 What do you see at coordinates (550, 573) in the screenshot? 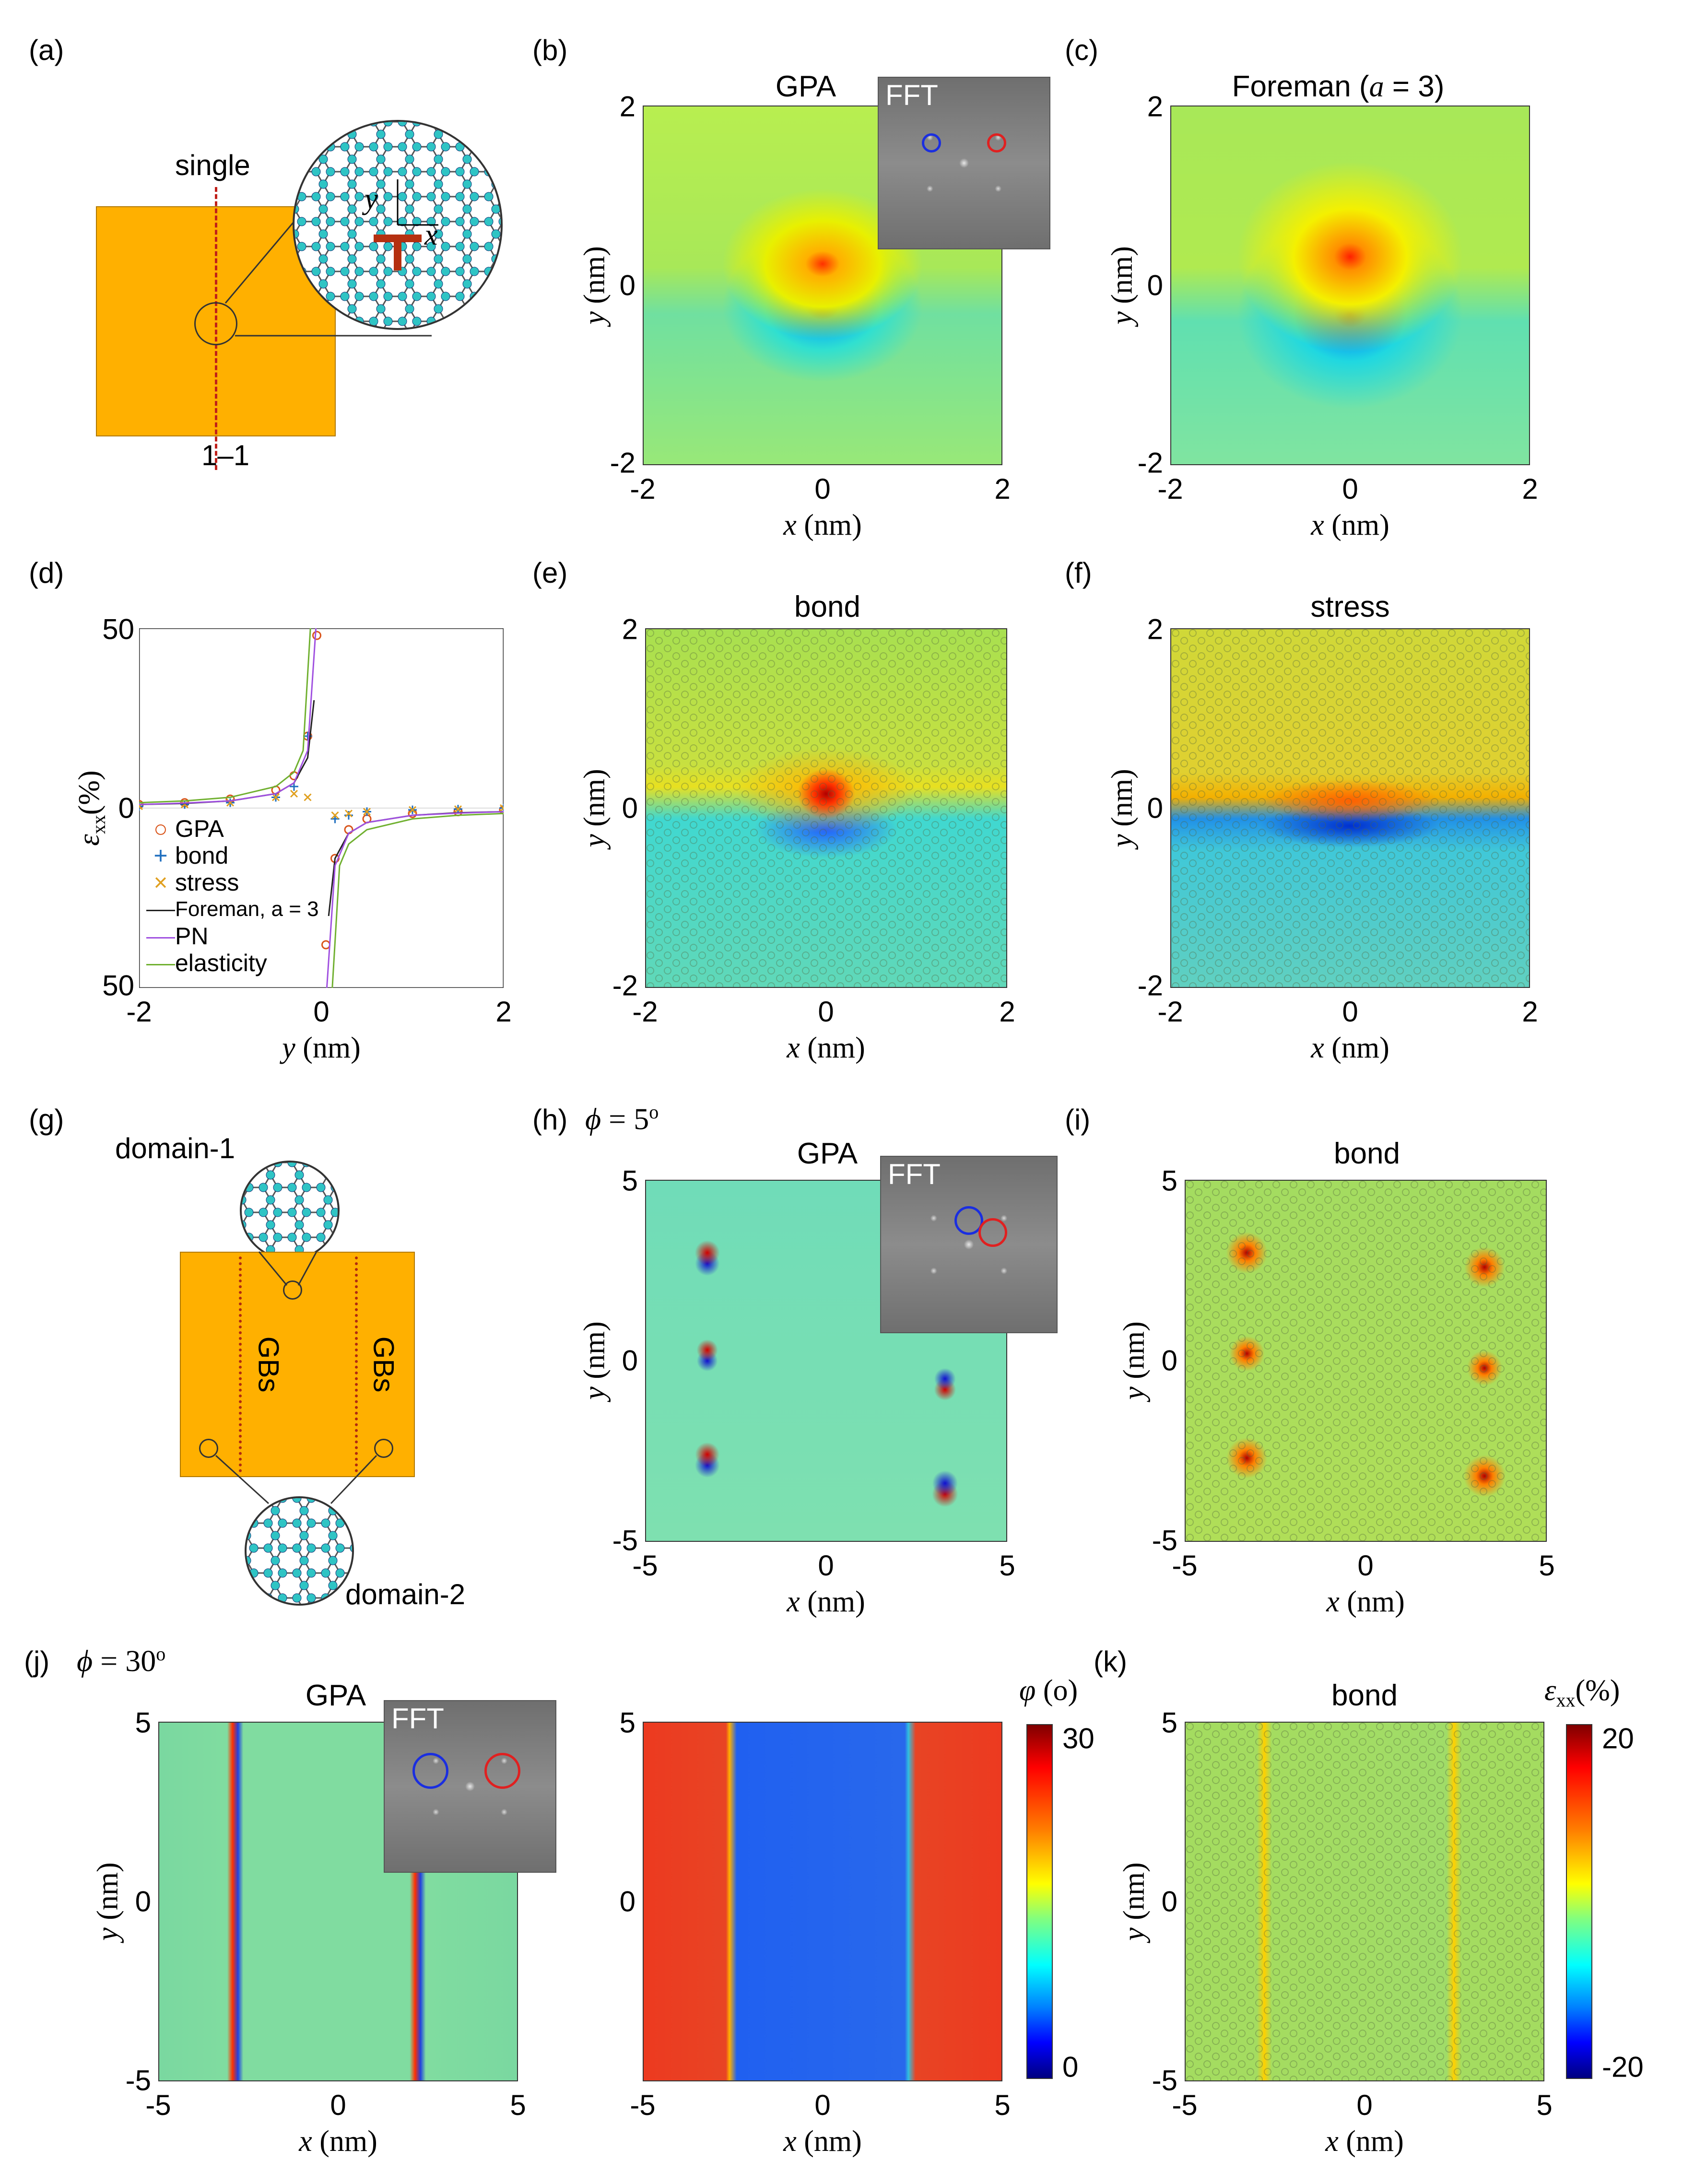
I see `panel-label-e: (e)` at bounding box center [550, 573].